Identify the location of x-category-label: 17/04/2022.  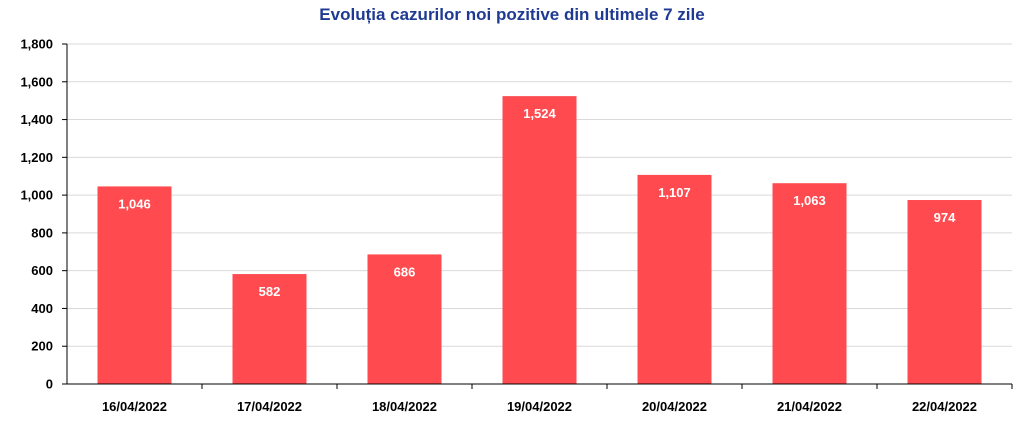
(269, 406).